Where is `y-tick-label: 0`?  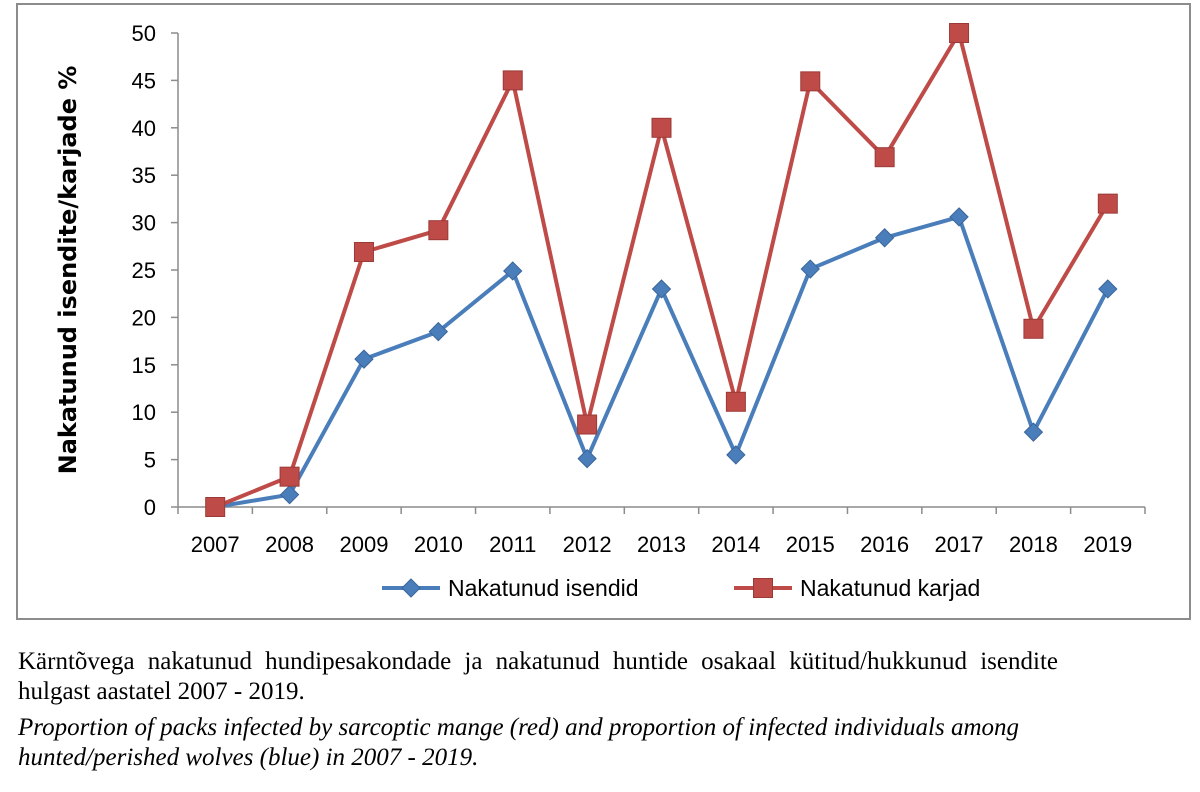 y-tick-label: 0 is located at coordinates (150, 507).